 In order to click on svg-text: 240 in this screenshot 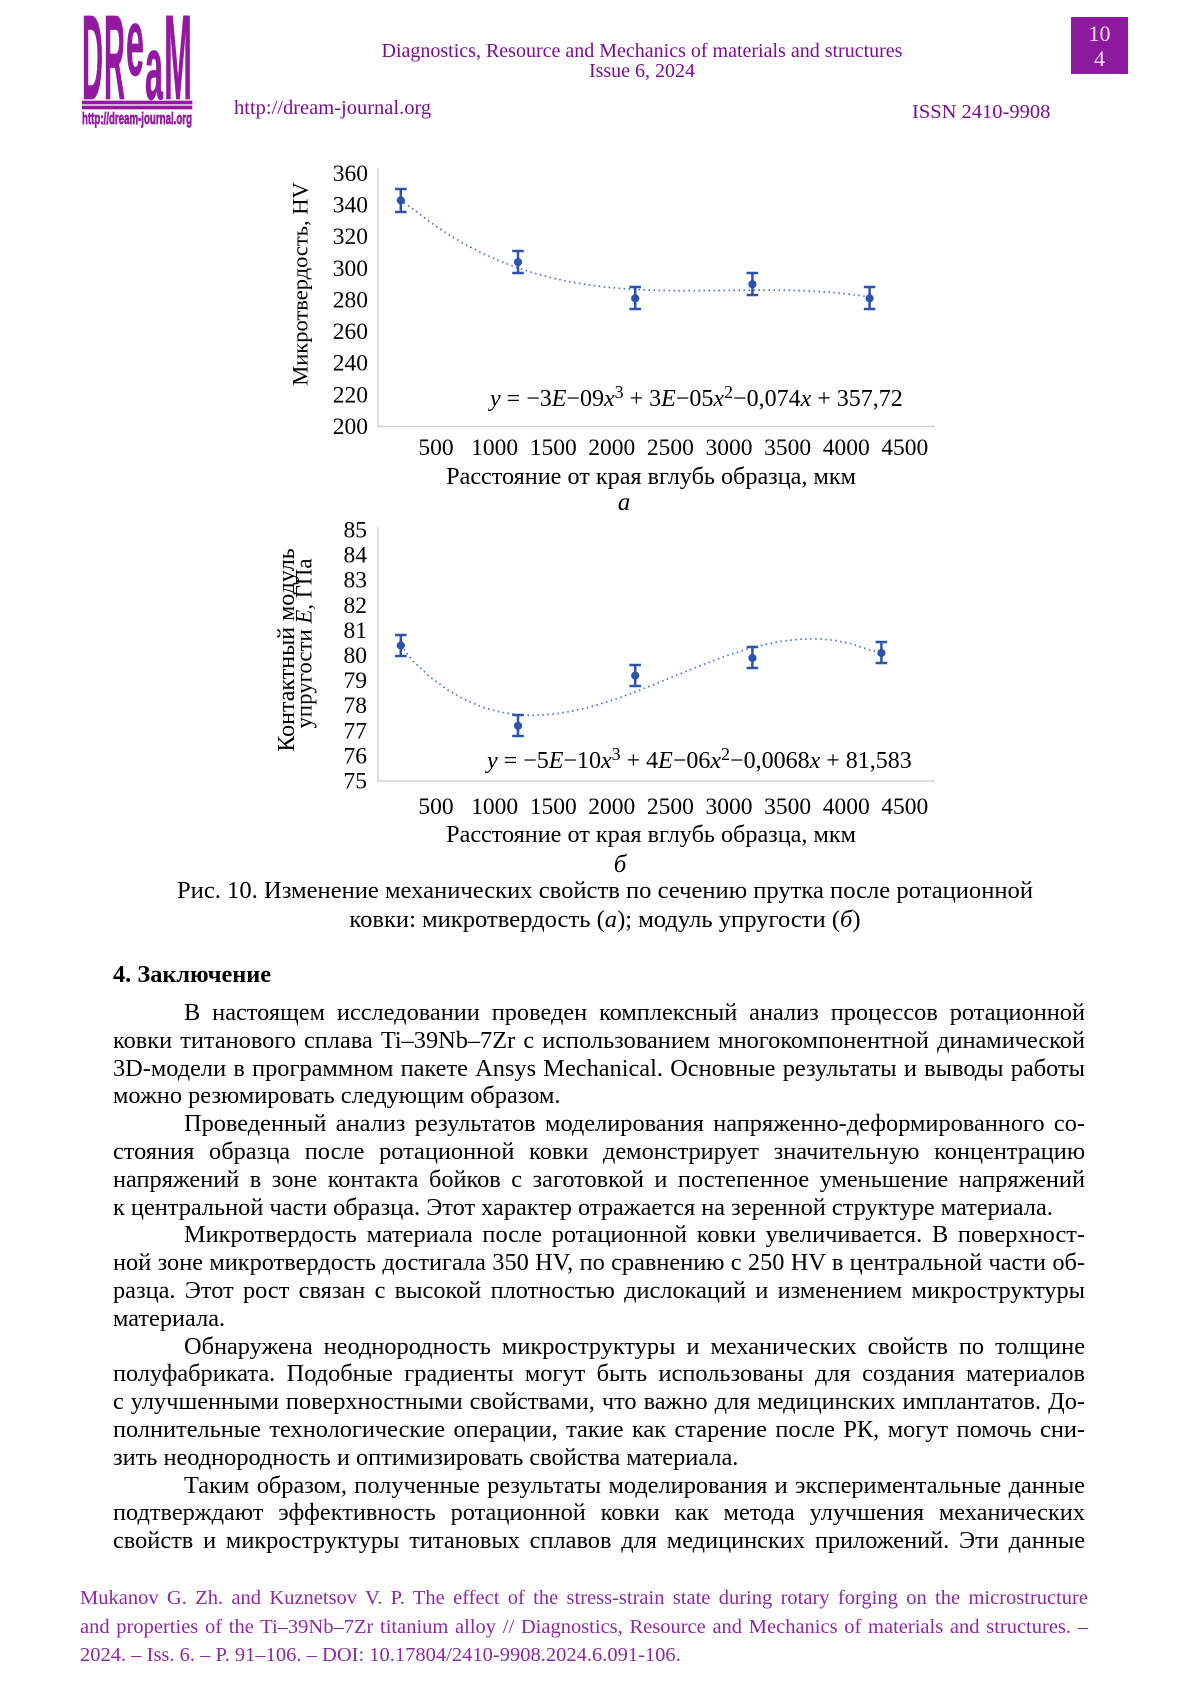, I will do `click(350, 364)`.